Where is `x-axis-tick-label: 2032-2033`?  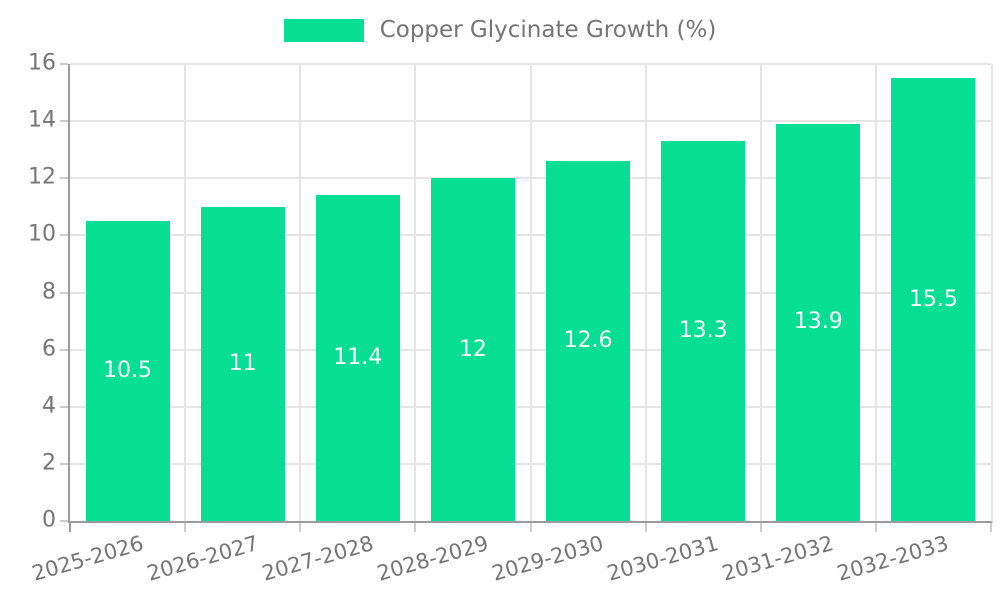
x-axis-tick-label: 2032-2033 is located at coordinates (893, 558).